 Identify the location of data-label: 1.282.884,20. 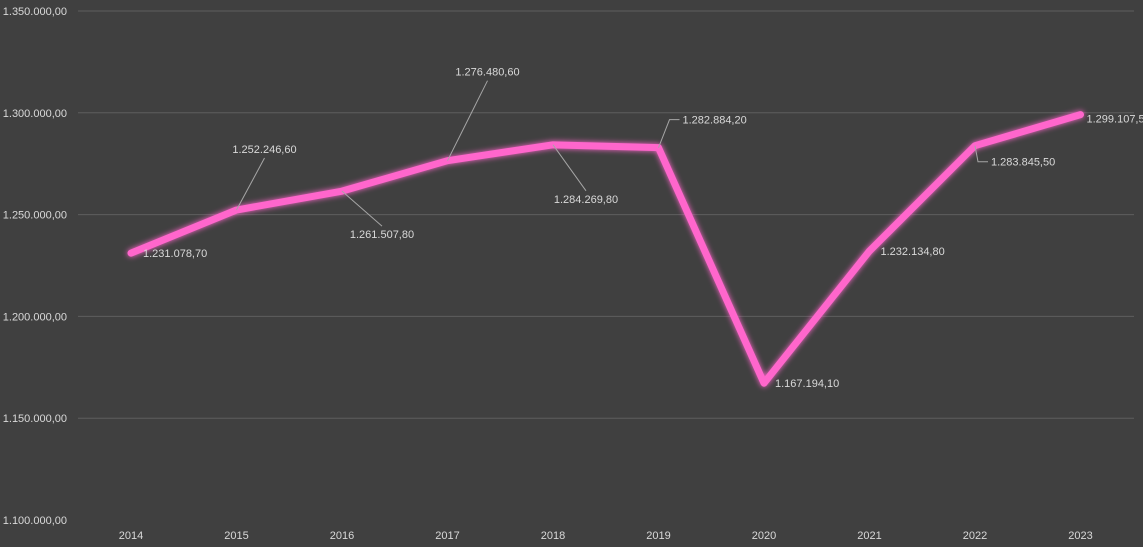
(715, 121).